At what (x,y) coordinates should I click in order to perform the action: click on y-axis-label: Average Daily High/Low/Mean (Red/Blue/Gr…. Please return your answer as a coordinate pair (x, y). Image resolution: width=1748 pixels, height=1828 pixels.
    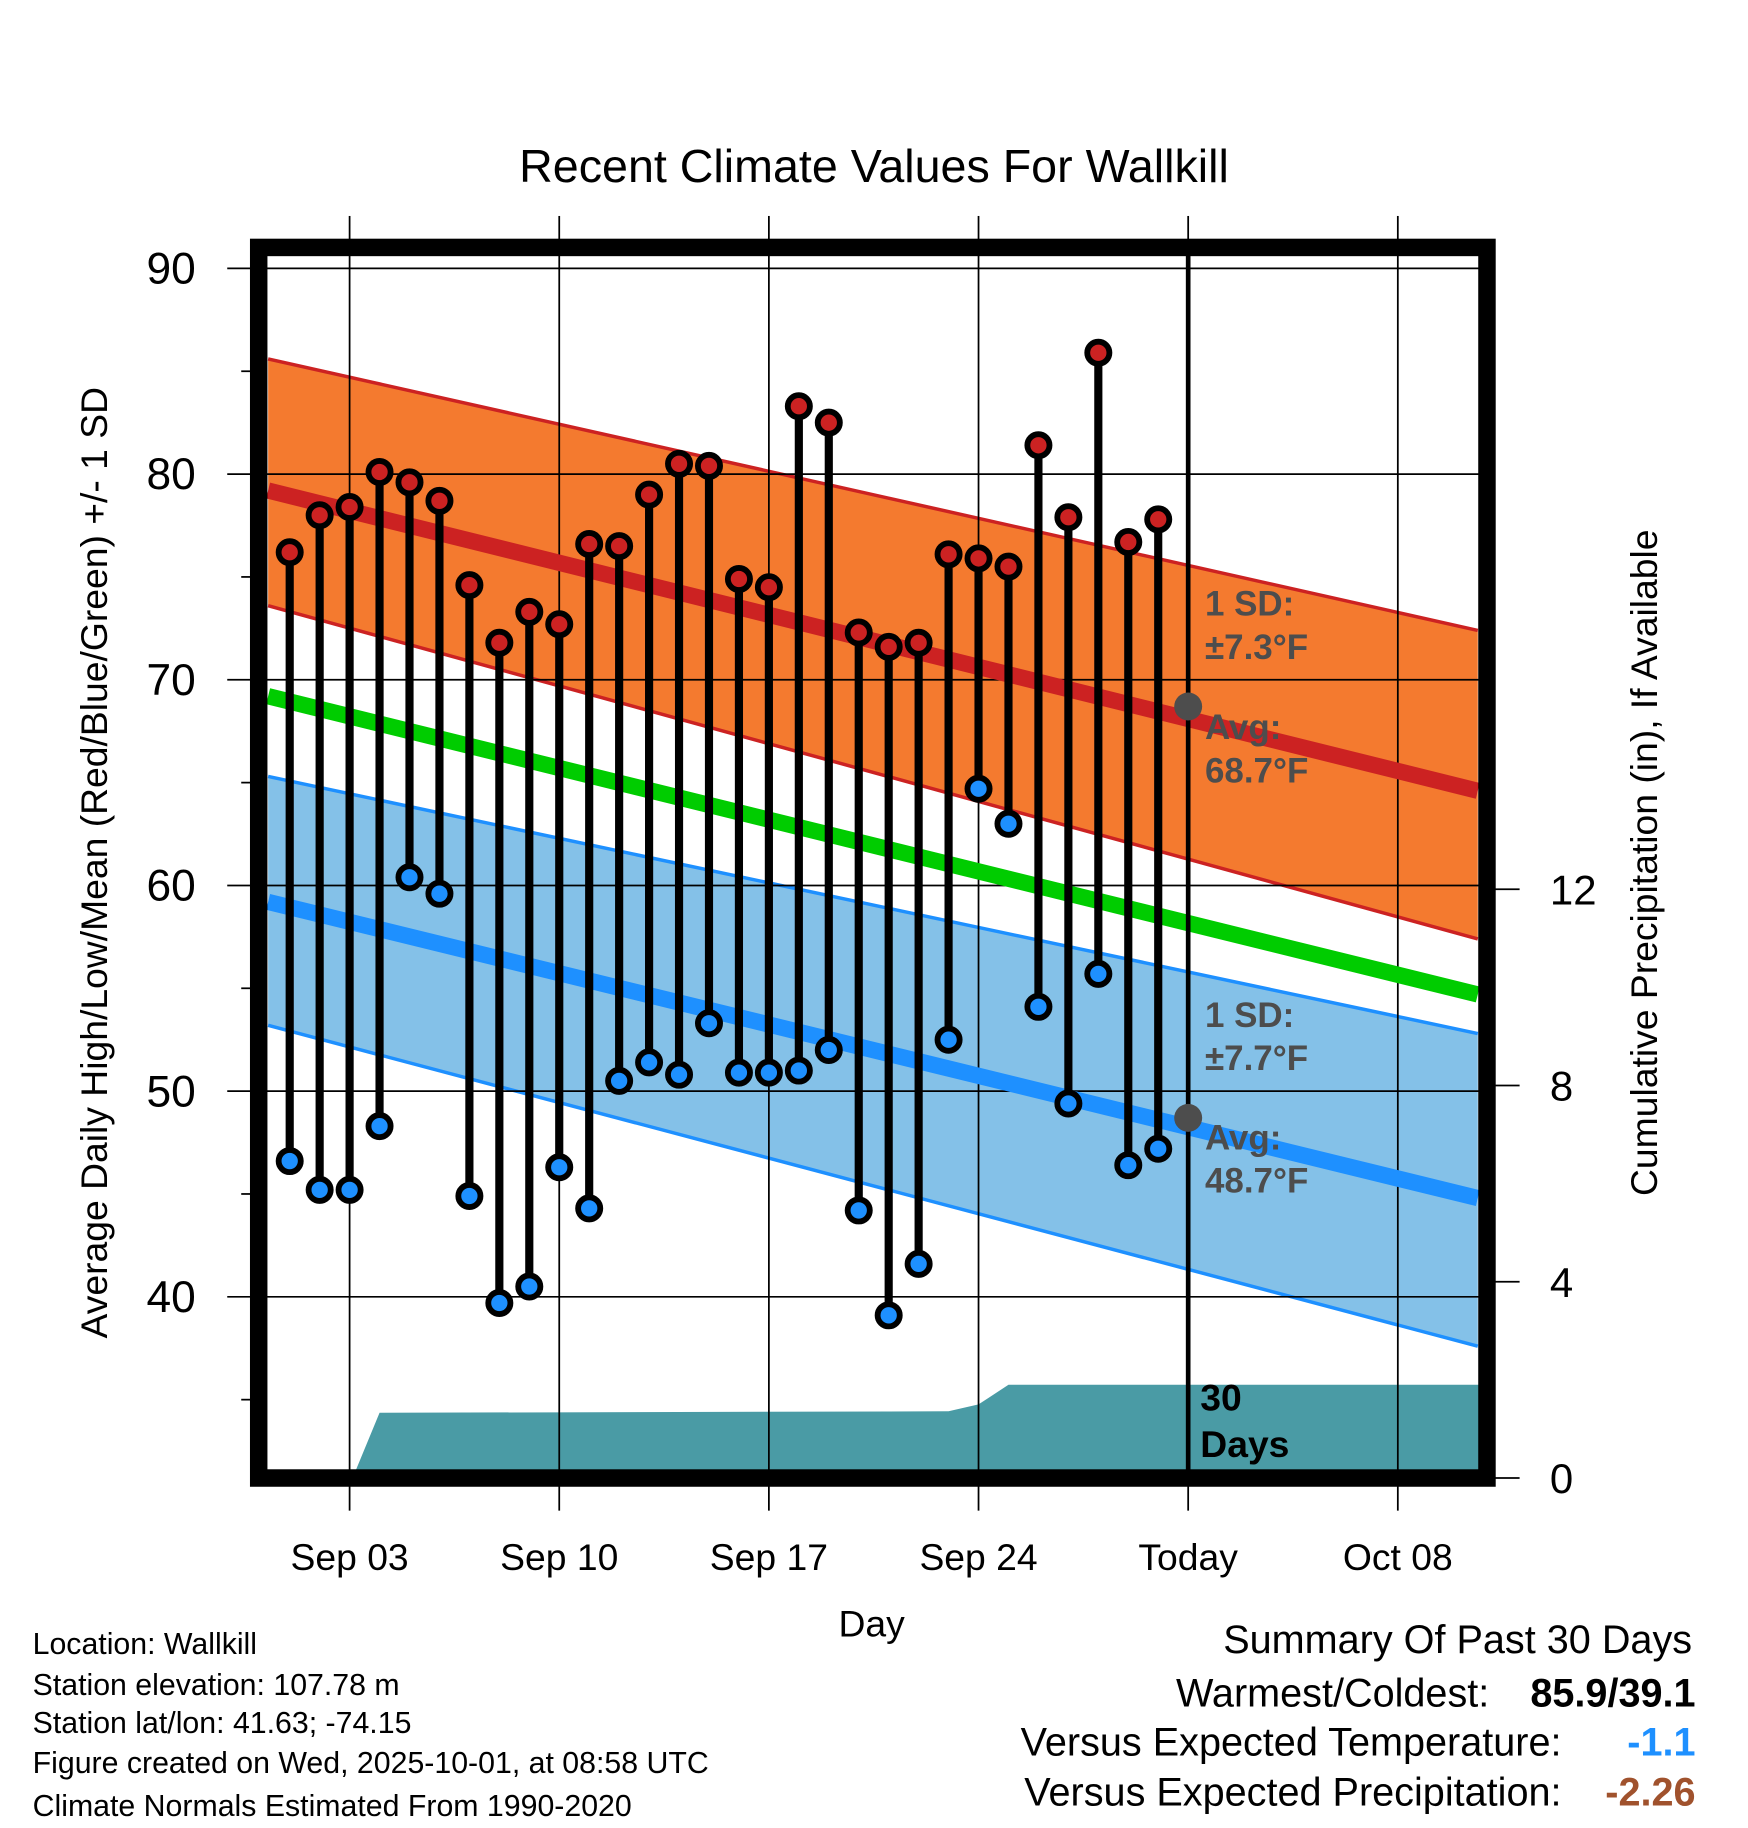
    Looking at the image, I should click on (94, 862).